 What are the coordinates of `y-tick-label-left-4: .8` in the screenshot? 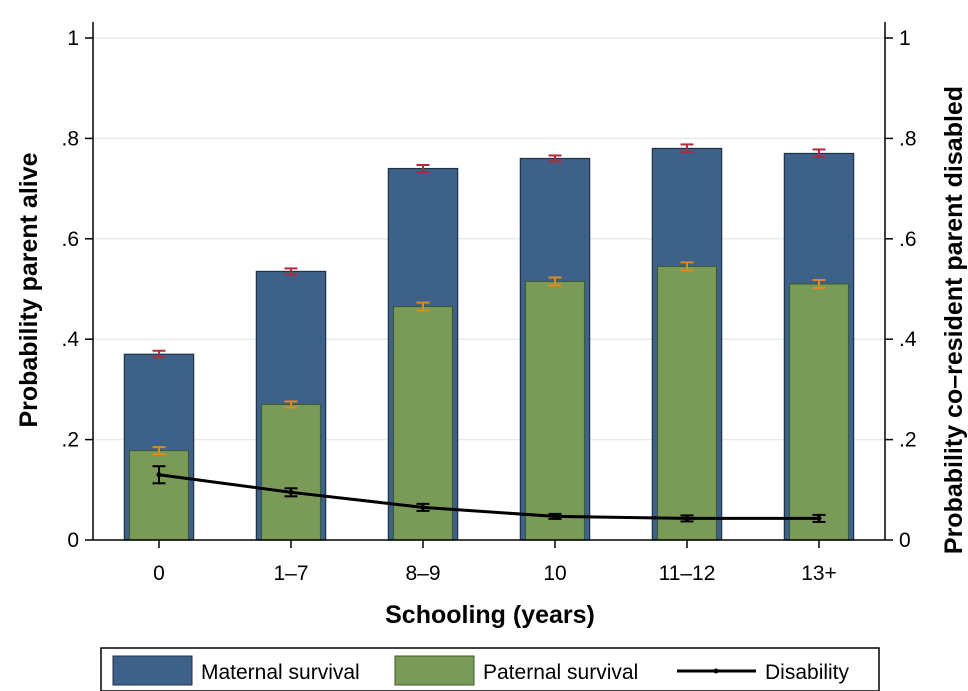 It's located at (70, 138).